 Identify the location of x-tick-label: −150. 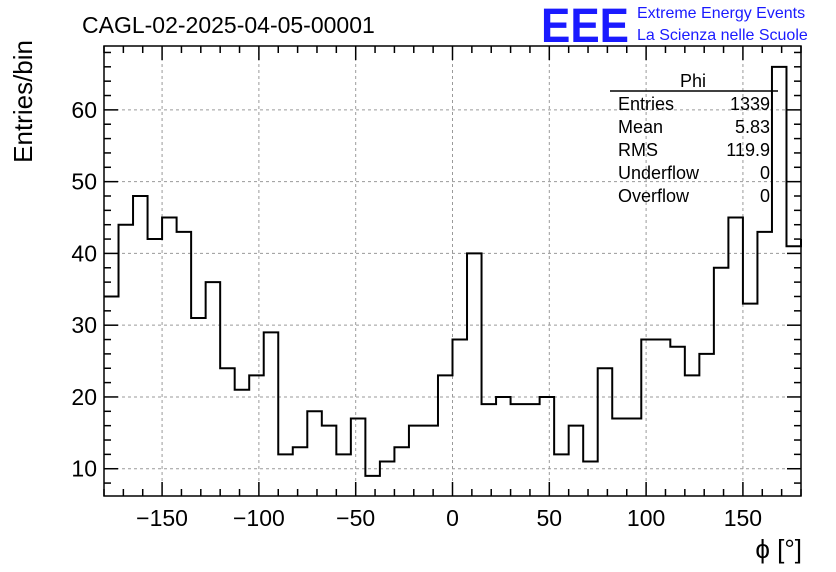
(162, 518).